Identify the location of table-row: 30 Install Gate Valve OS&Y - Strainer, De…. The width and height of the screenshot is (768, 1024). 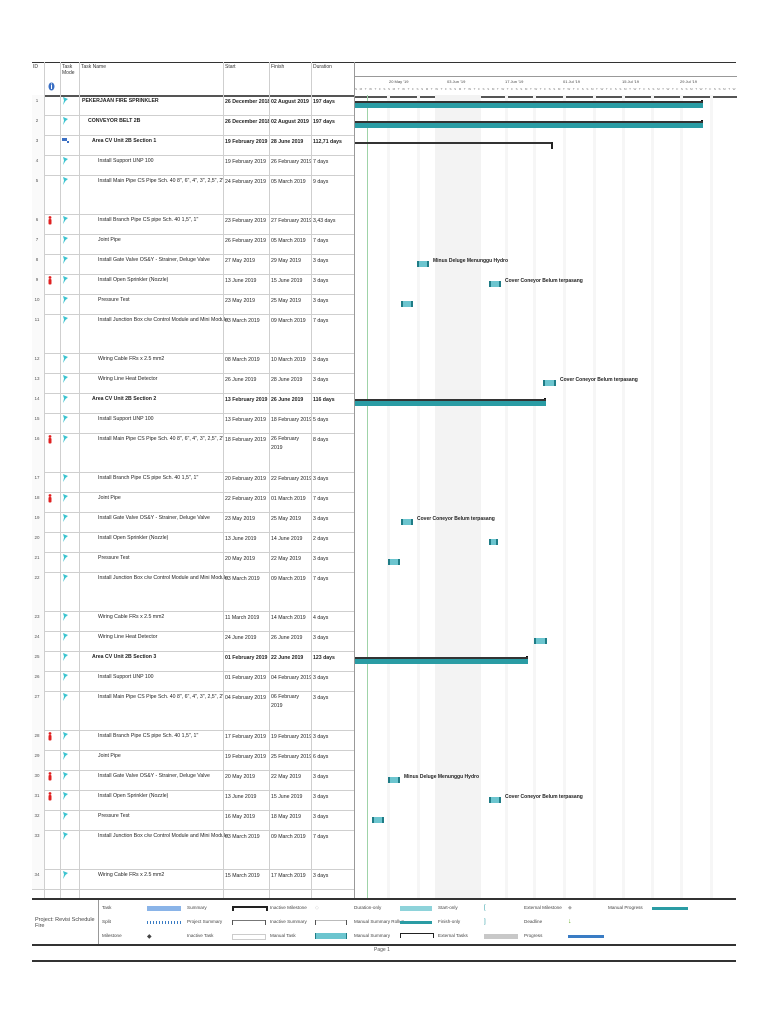
(193, 780).